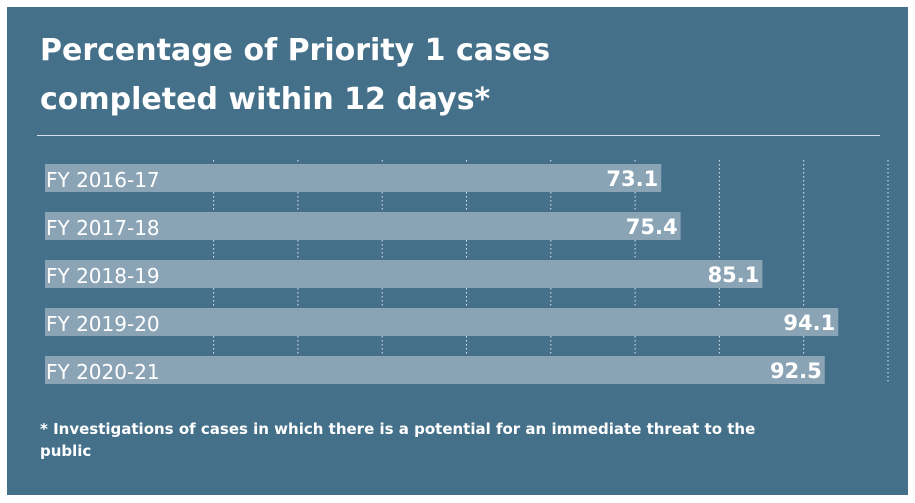 This screenshot has height=503, width=915. Describe the element at coordinates (652, 227) in the screenshot. I see `value-label: 75.4` at that location.